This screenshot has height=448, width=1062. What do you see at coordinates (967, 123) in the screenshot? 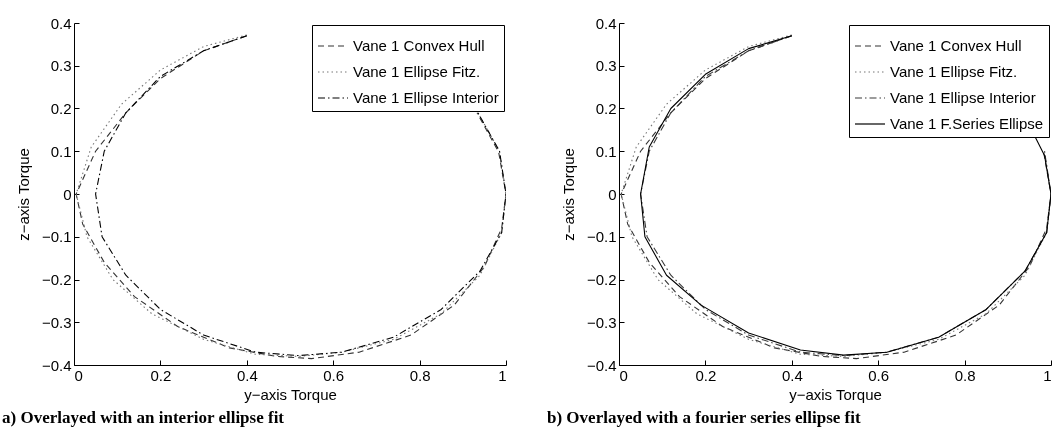
I see `legend-label: Vane 1 F.Series Ellipse` at bounding box center [967, 123].